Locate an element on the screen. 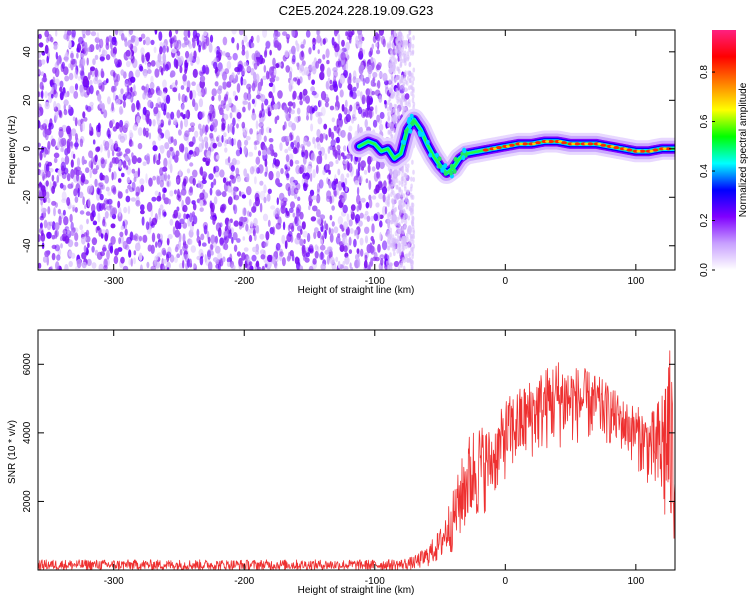 Image resolution: width=750 pixels, height=605 pixels. figure-title: C2E5.2024.228.19.09.G23 is located at coordinates (356, 10).